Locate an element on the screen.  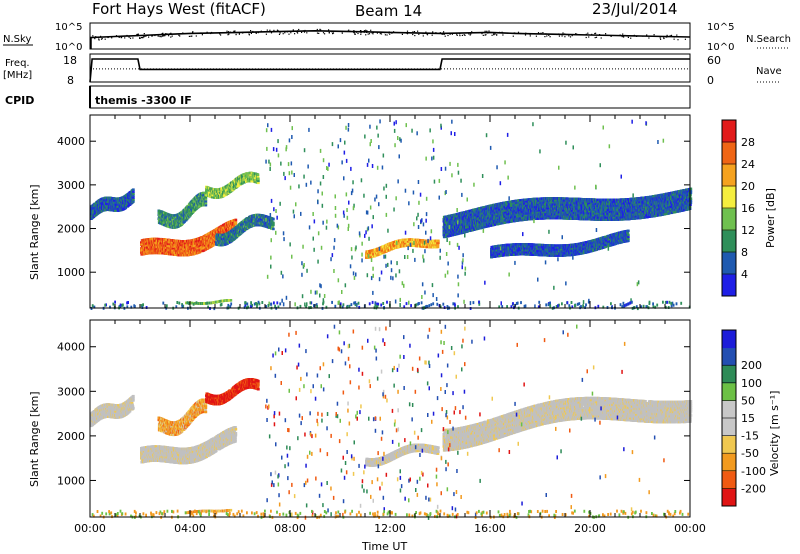
frequency-series-layer is located at coordinates (390, 70).